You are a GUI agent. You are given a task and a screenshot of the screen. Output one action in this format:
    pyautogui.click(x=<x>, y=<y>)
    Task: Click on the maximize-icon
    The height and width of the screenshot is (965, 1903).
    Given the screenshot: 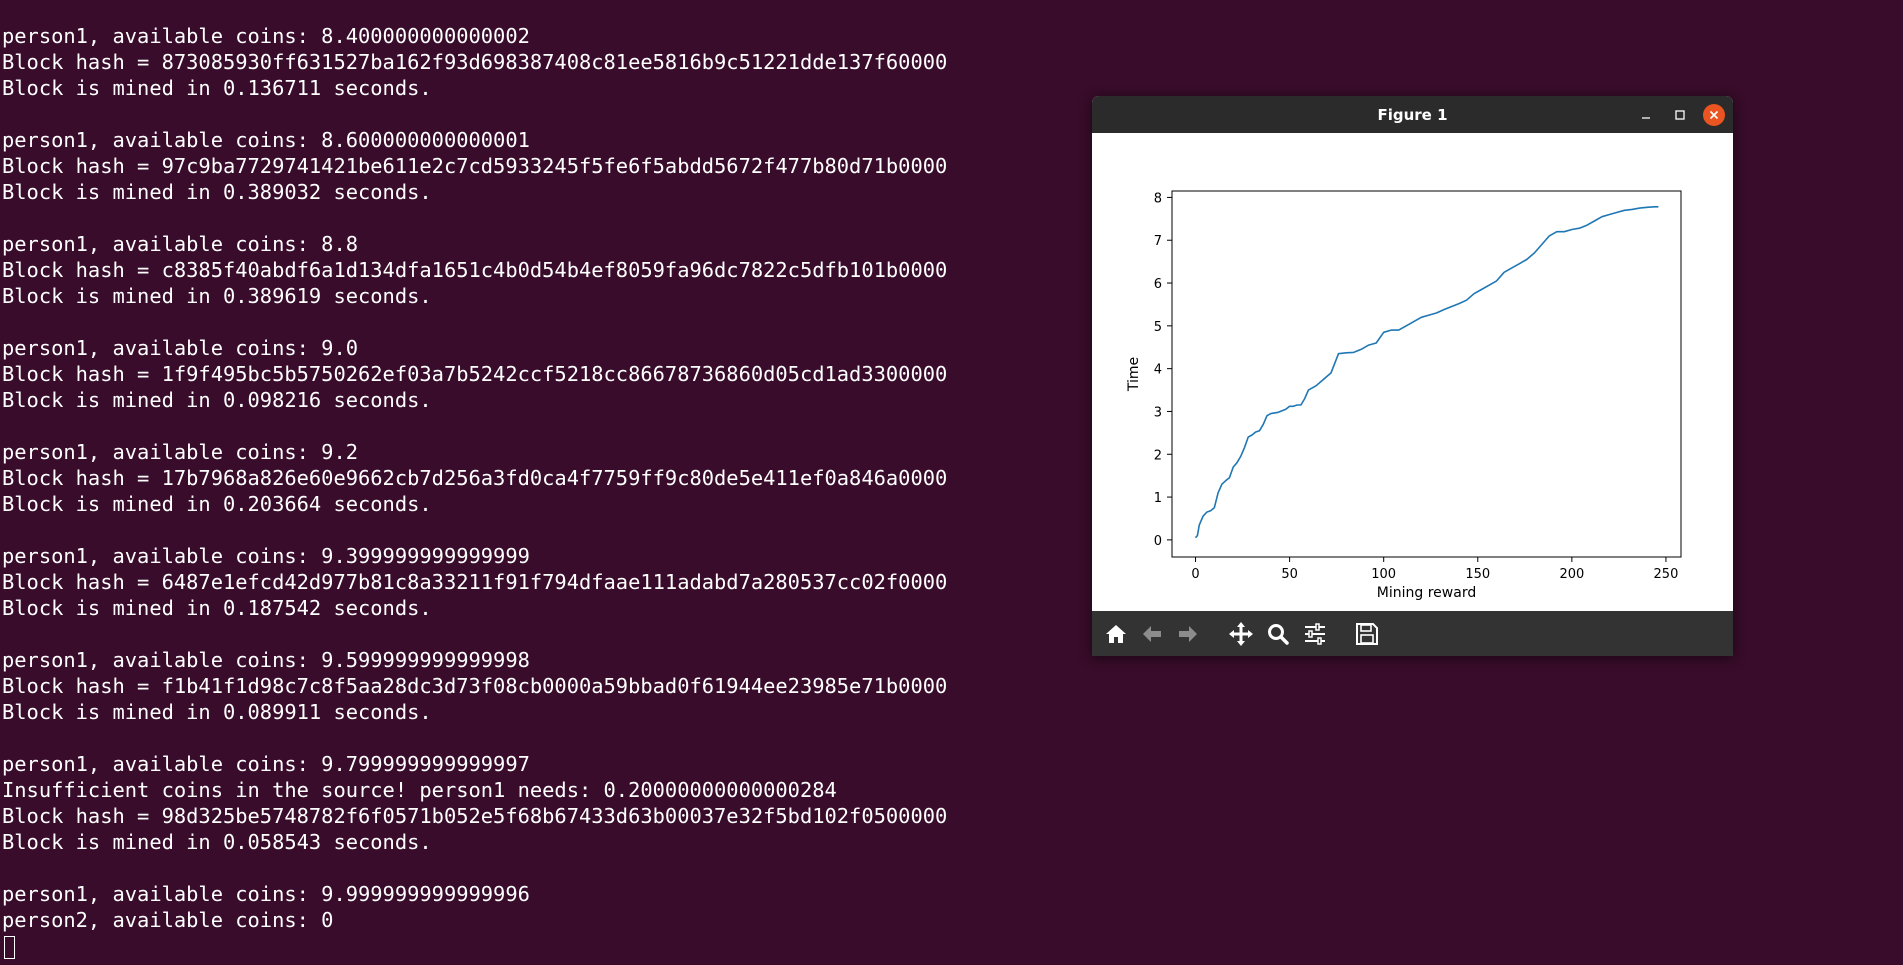 What is the action you would take?
    pyautogui.click(x=1680, y=115)
    